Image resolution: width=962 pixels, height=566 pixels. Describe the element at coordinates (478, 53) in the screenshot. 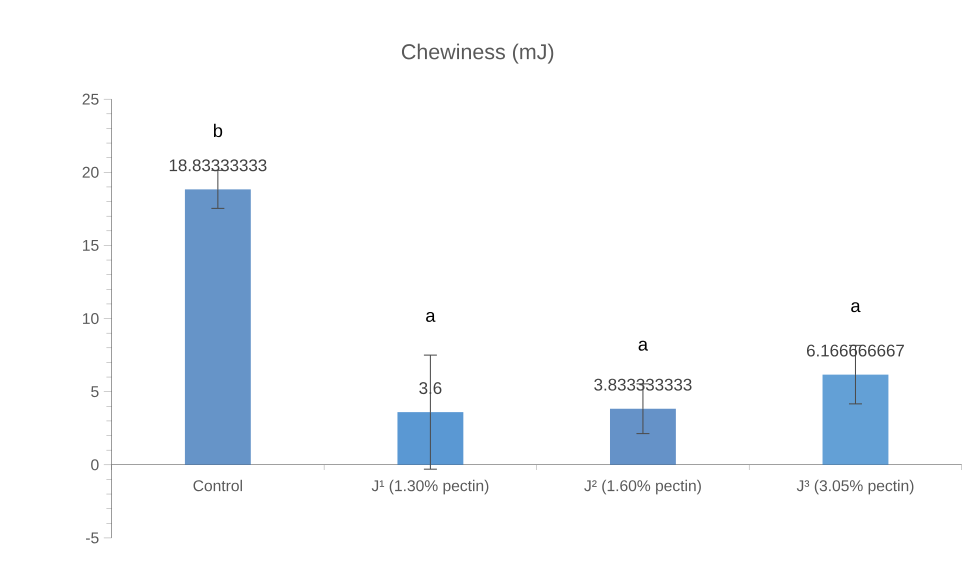

I see `chart-title: Chewiness (mJ)` at that location.